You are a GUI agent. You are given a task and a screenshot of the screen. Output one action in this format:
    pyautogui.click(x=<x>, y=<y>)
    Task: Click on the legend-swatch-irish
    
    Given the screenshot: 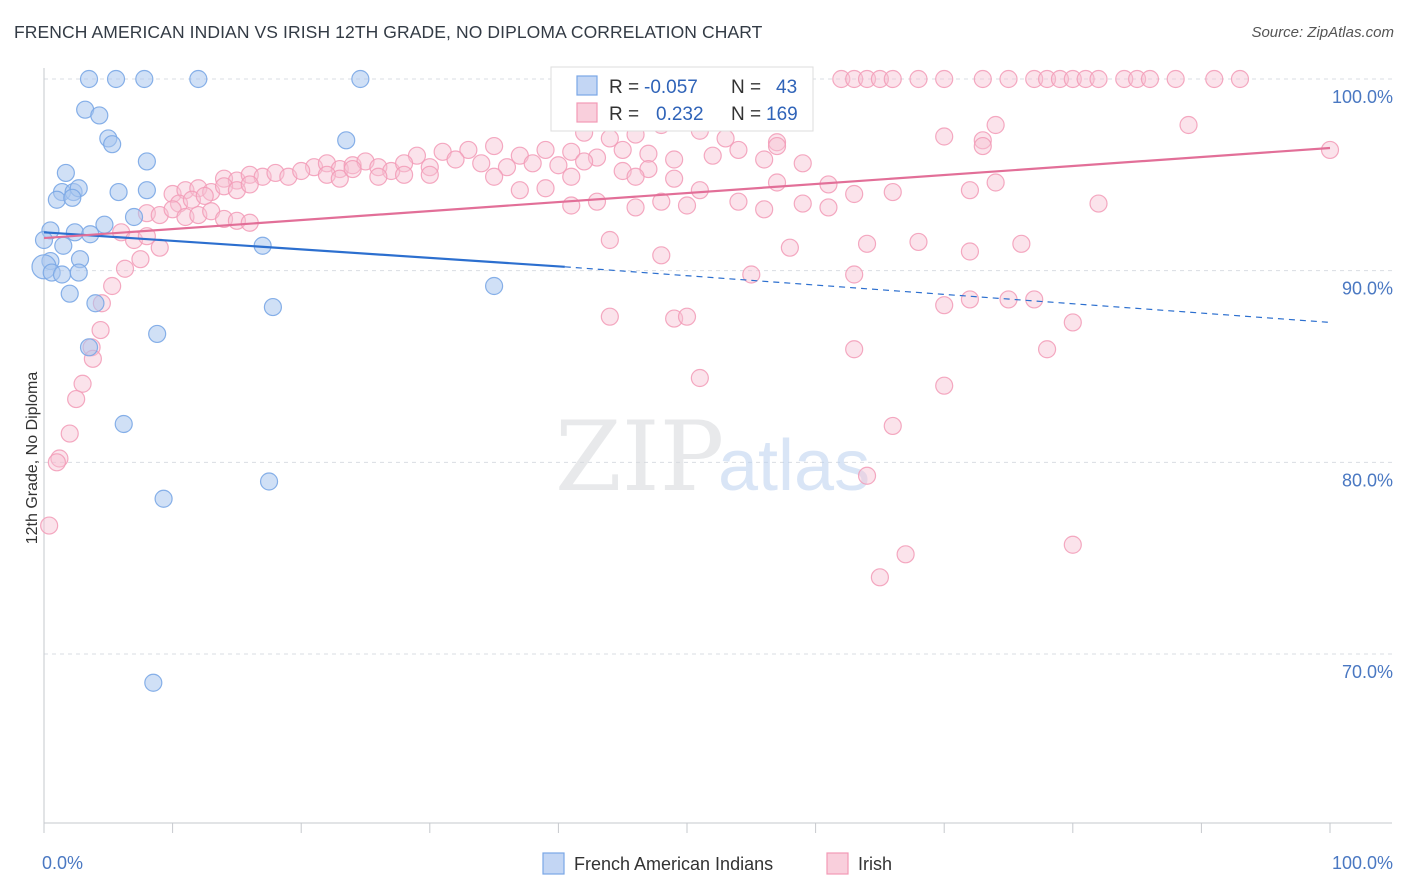 What is the action you would take?
    pyautogui.click(x=587, y=112)
    